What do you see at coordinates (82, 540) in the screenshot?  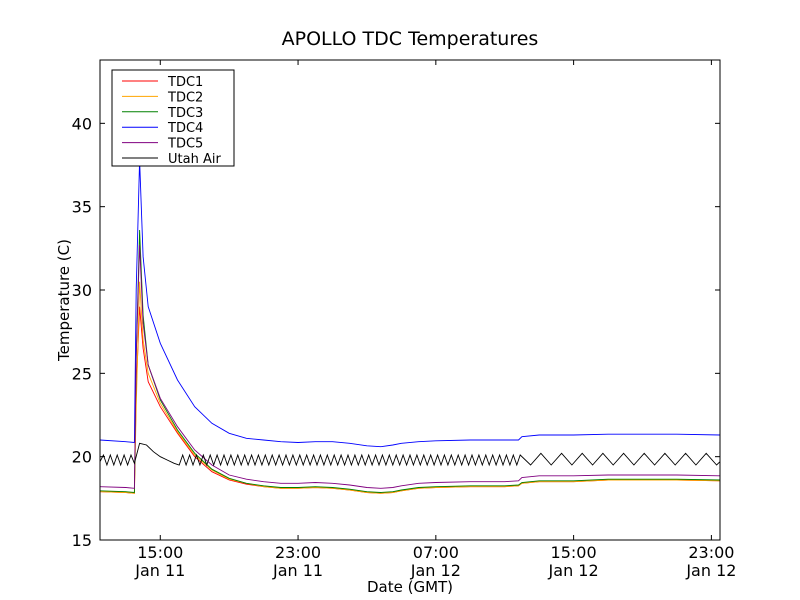 I see `y-tick-label: 15` at bounding box center [82, 540].